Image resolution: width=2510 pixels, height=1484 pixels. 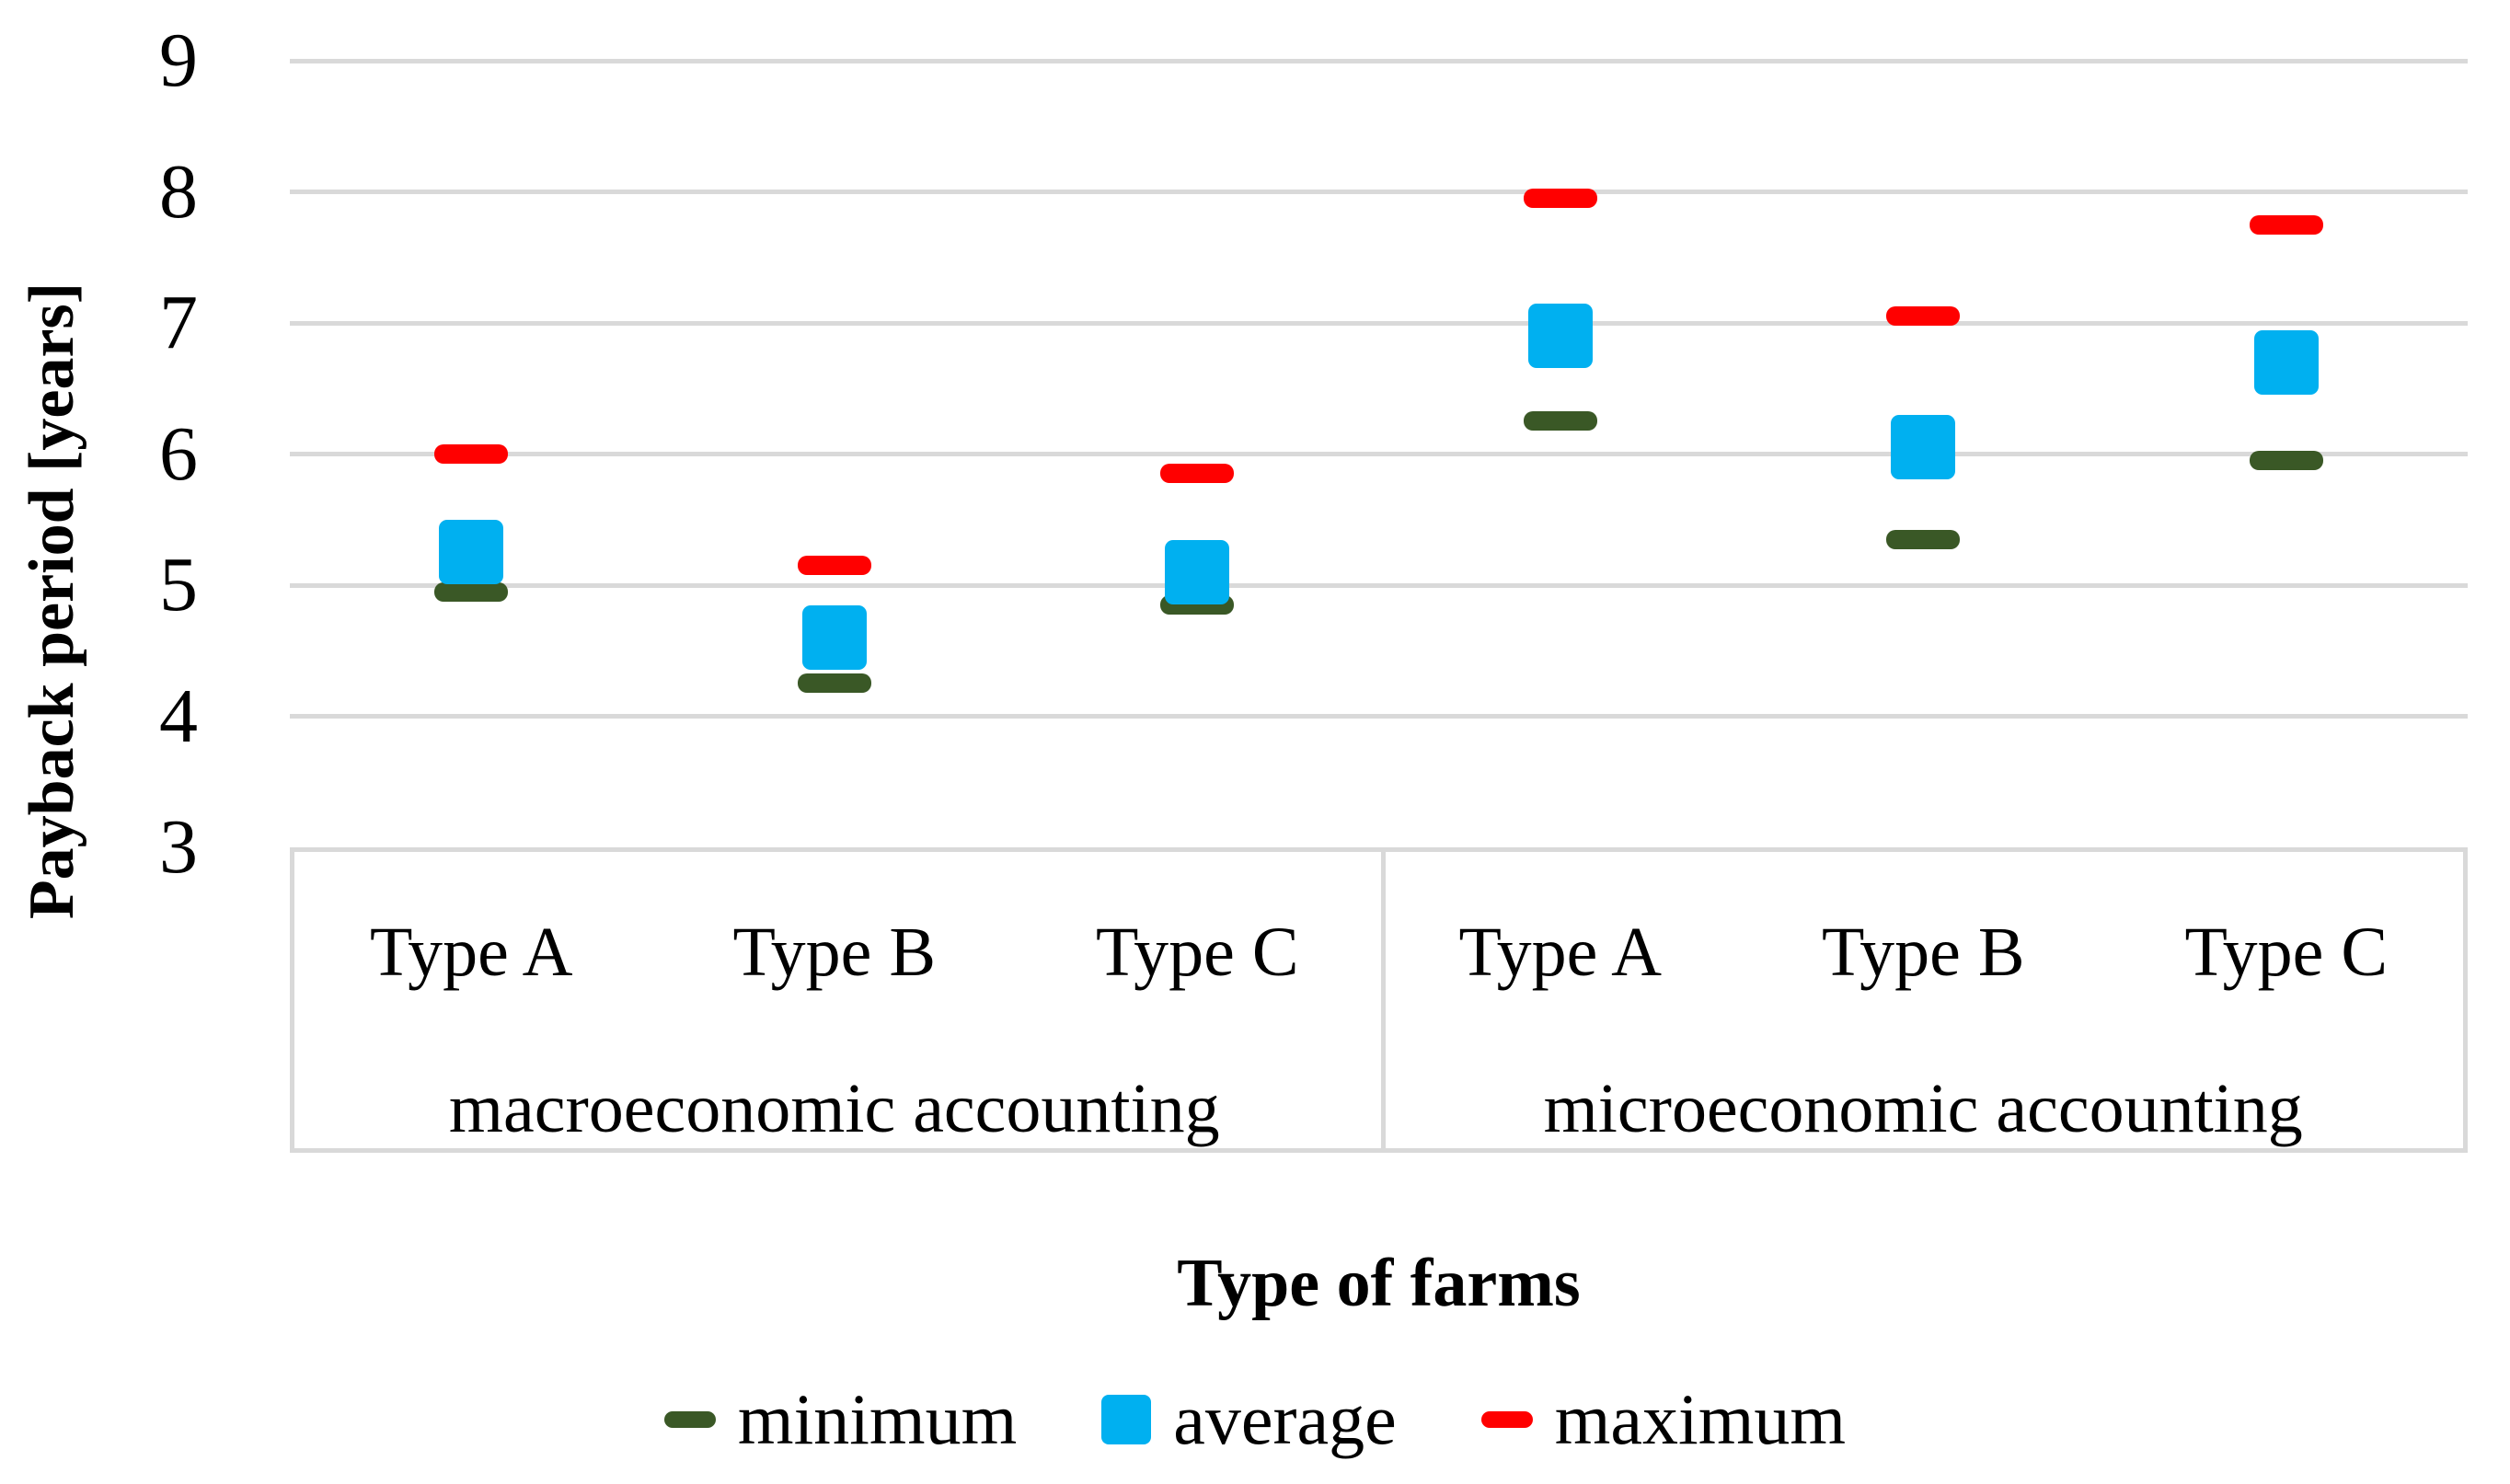 I want to click on category-label-2: Type B, so click(x=834, y=952).